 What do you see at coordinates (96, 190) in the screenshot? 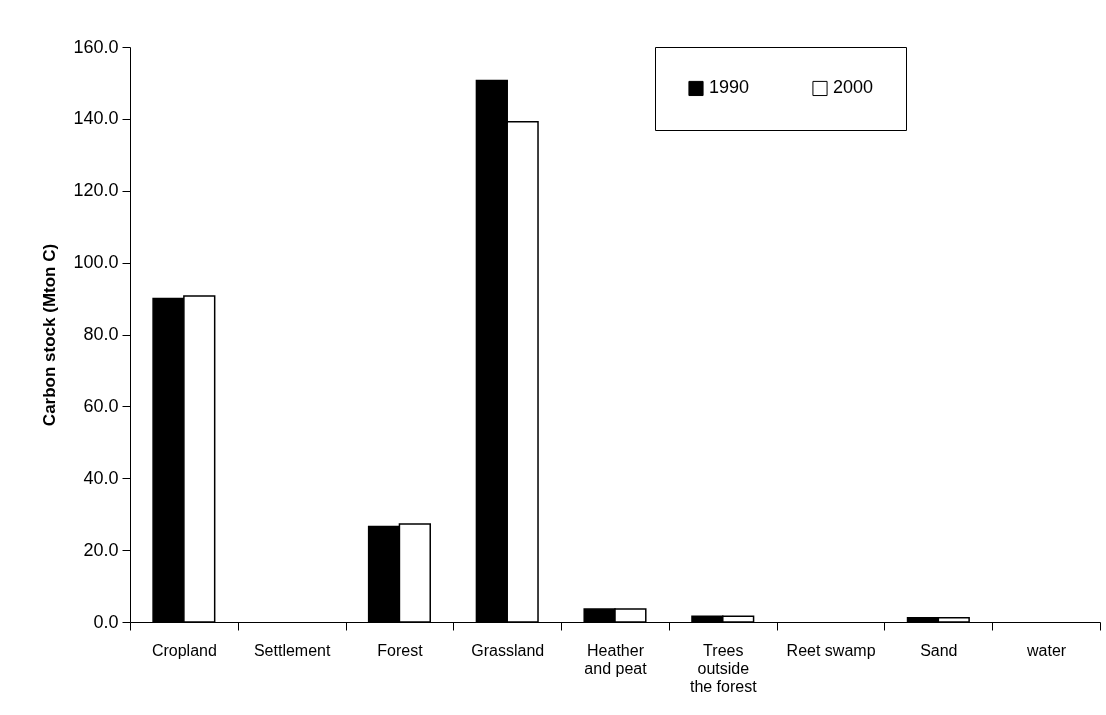
I see `y-tick-label: 120.0` at bounding box center [96, 190].